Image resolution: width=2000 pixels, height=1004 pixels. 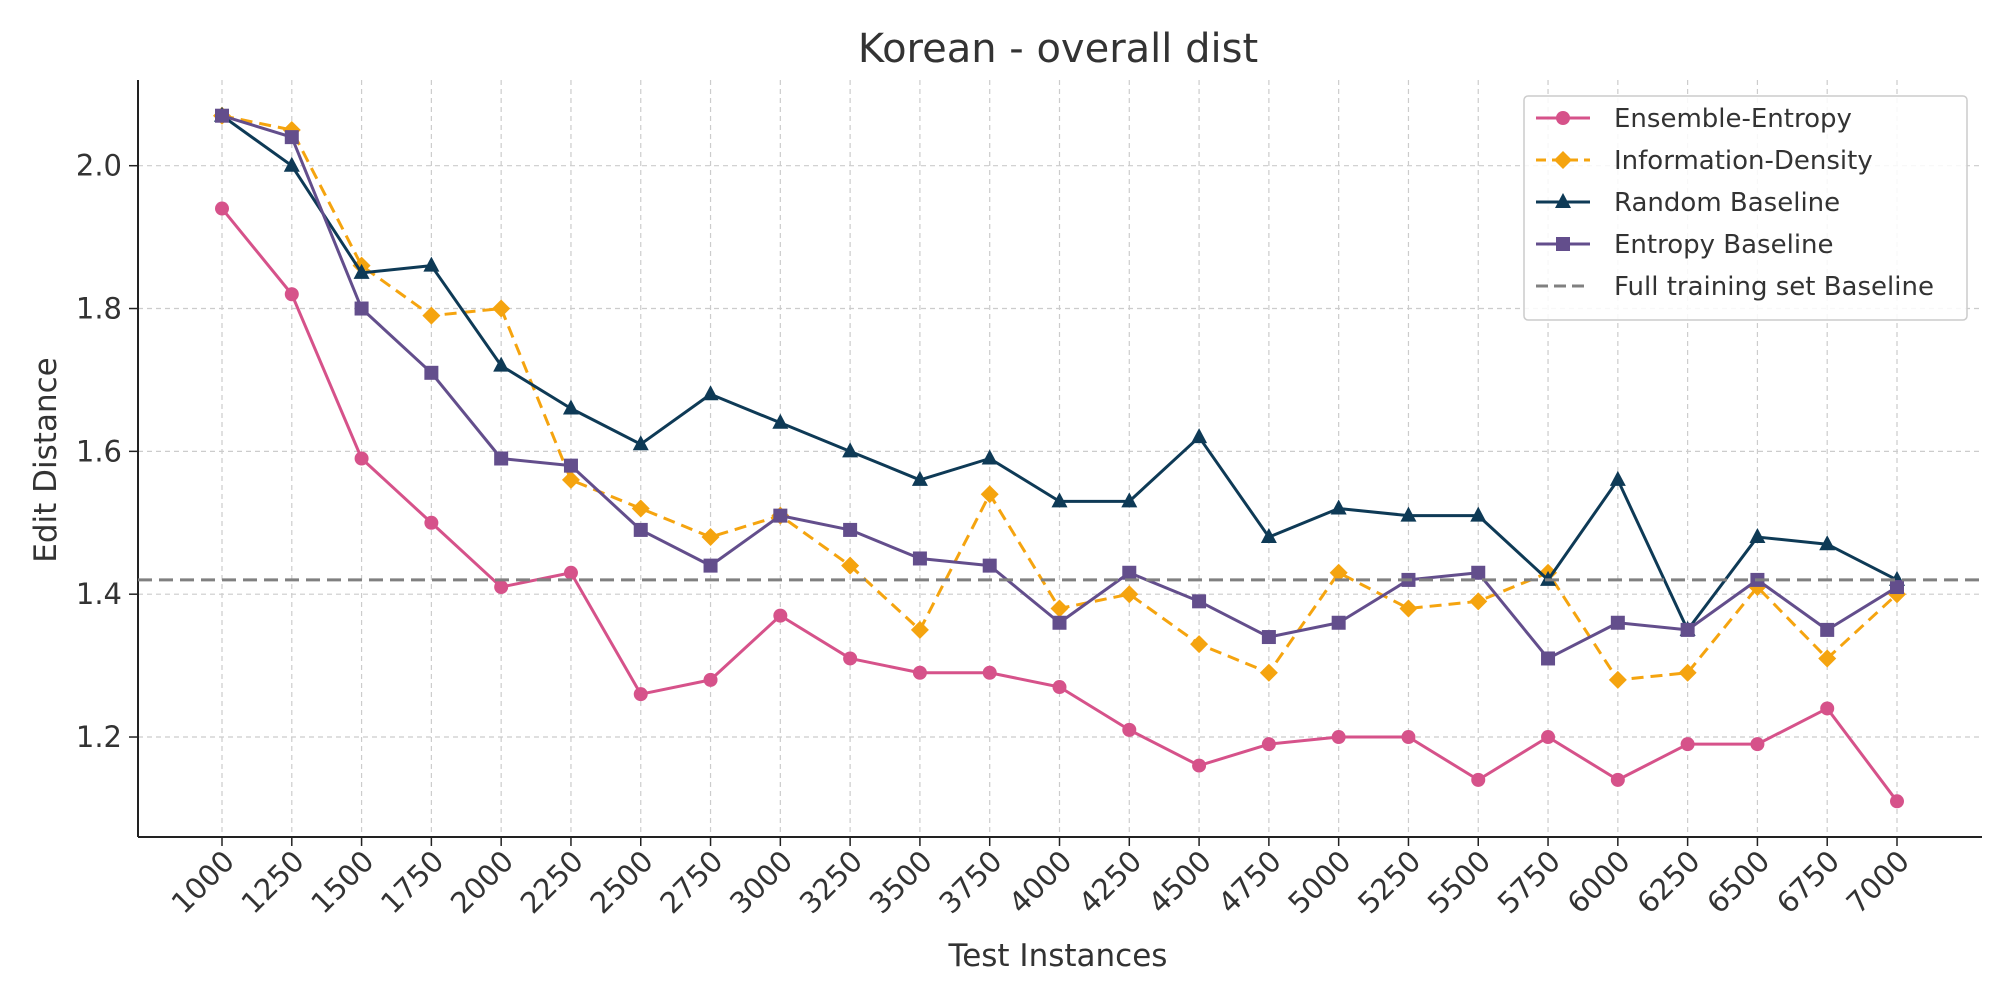 I want to click on x-tick-label: 5250, so click(x=1389, y=882).